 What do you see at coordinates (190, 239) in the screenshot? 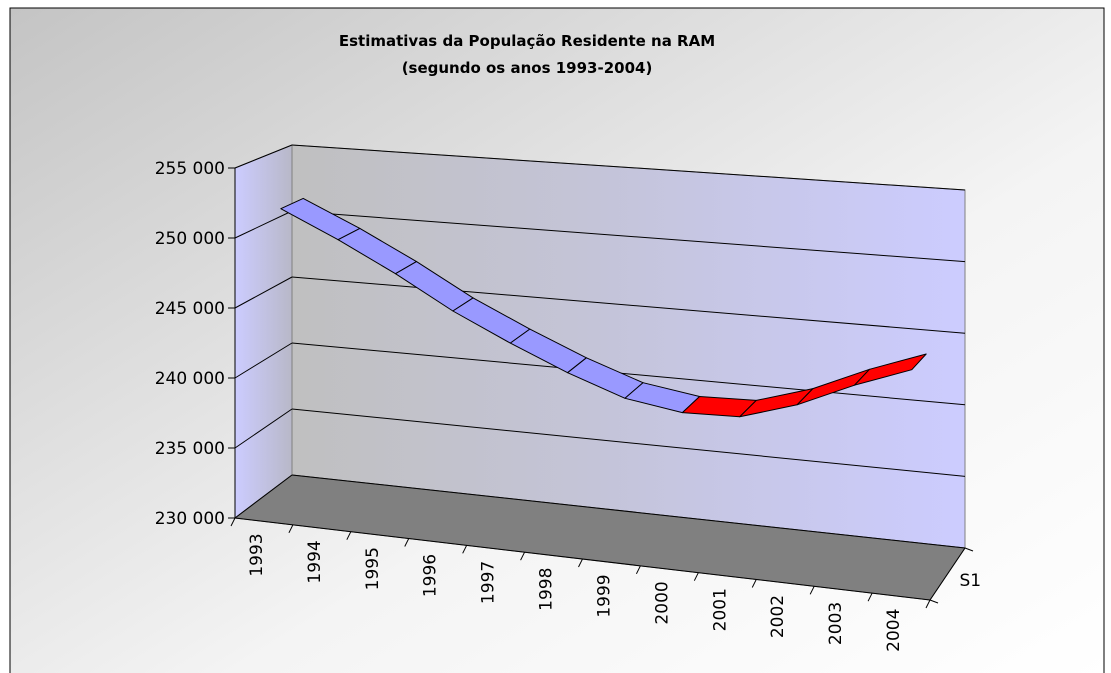
I see `y-tick-label: 250 000` at bounding box center [190, 239].